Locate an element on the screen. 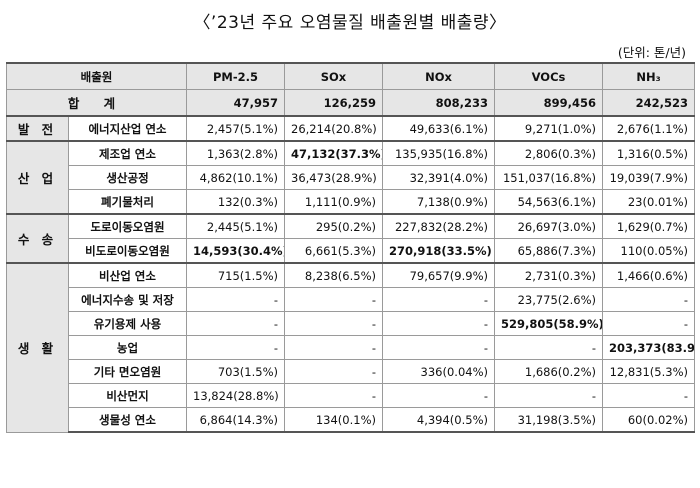  group-label-power: 발 전 is located at coordinates (37, 128).